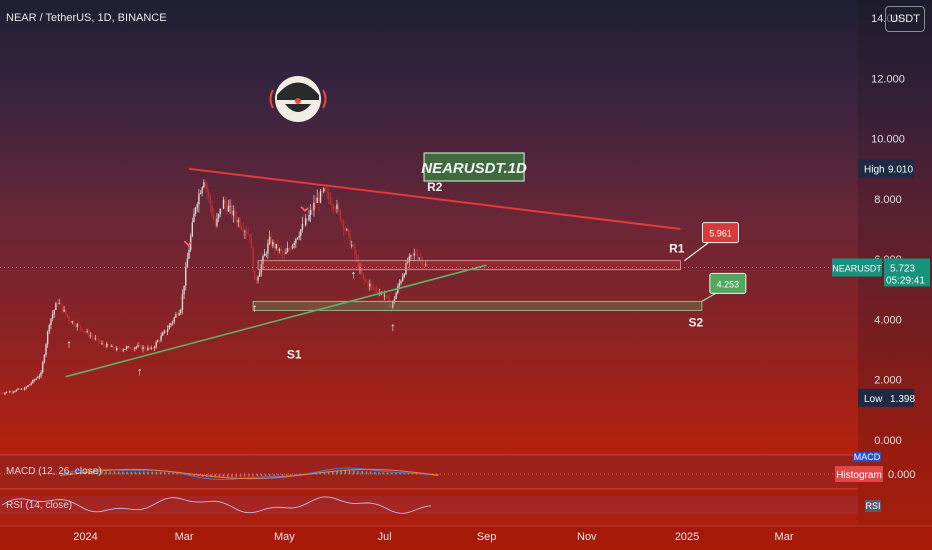  What do you see at coordinates (886, 397) in the screenshot?
I see `low-tag` at bounding box center [886, 397].